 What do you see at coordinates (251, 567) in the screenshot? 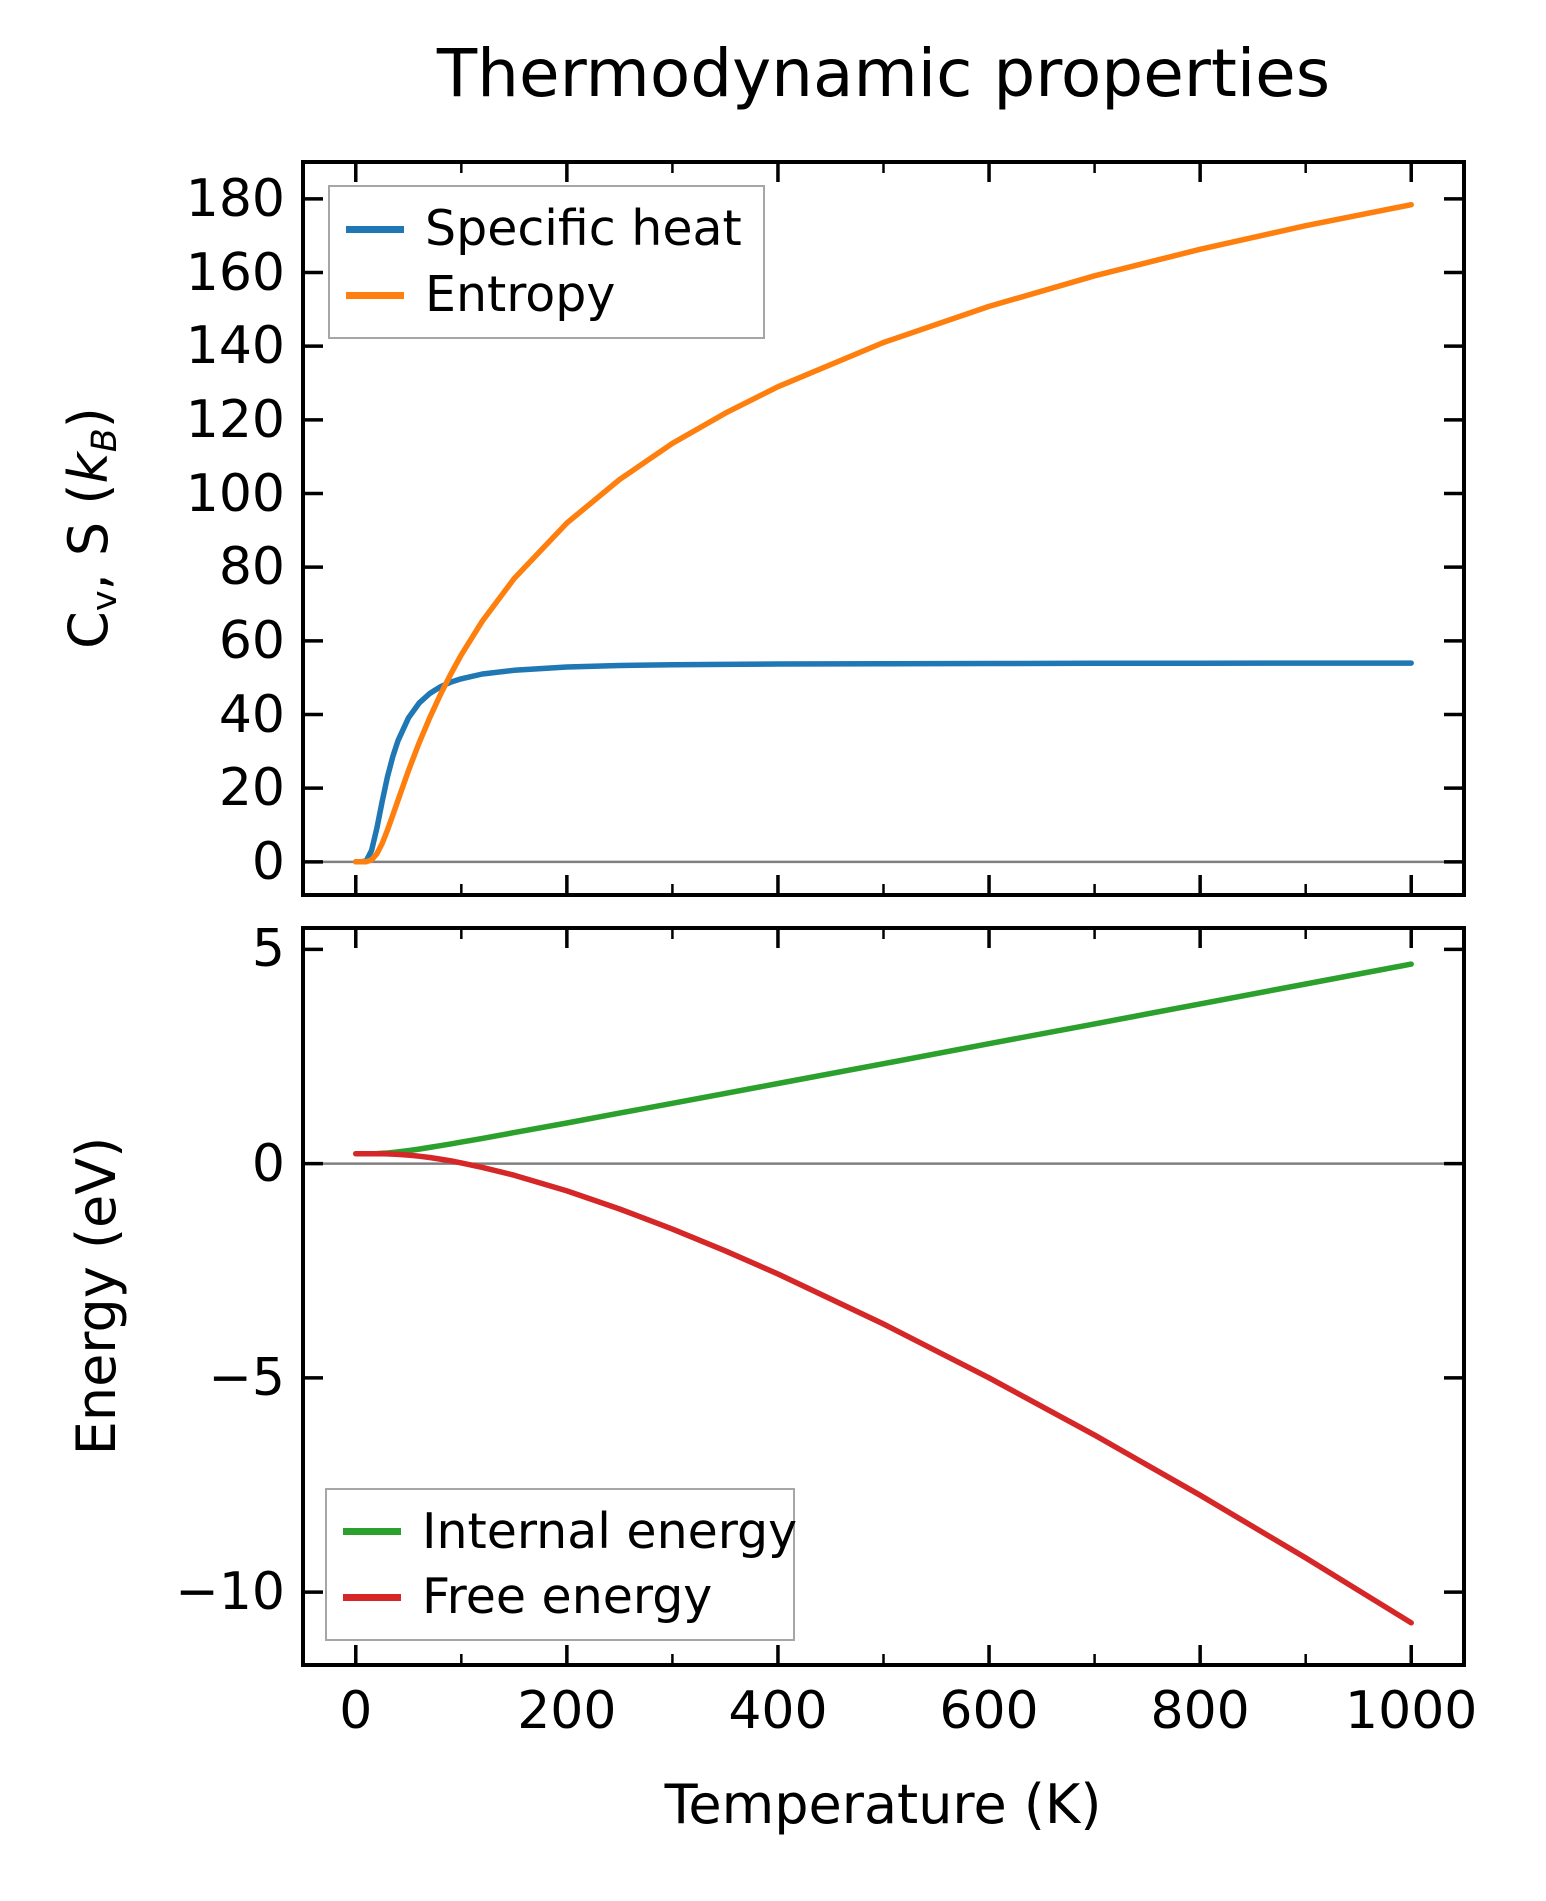
I see `y-tick-label: 80` at bounding box center [251, 567].